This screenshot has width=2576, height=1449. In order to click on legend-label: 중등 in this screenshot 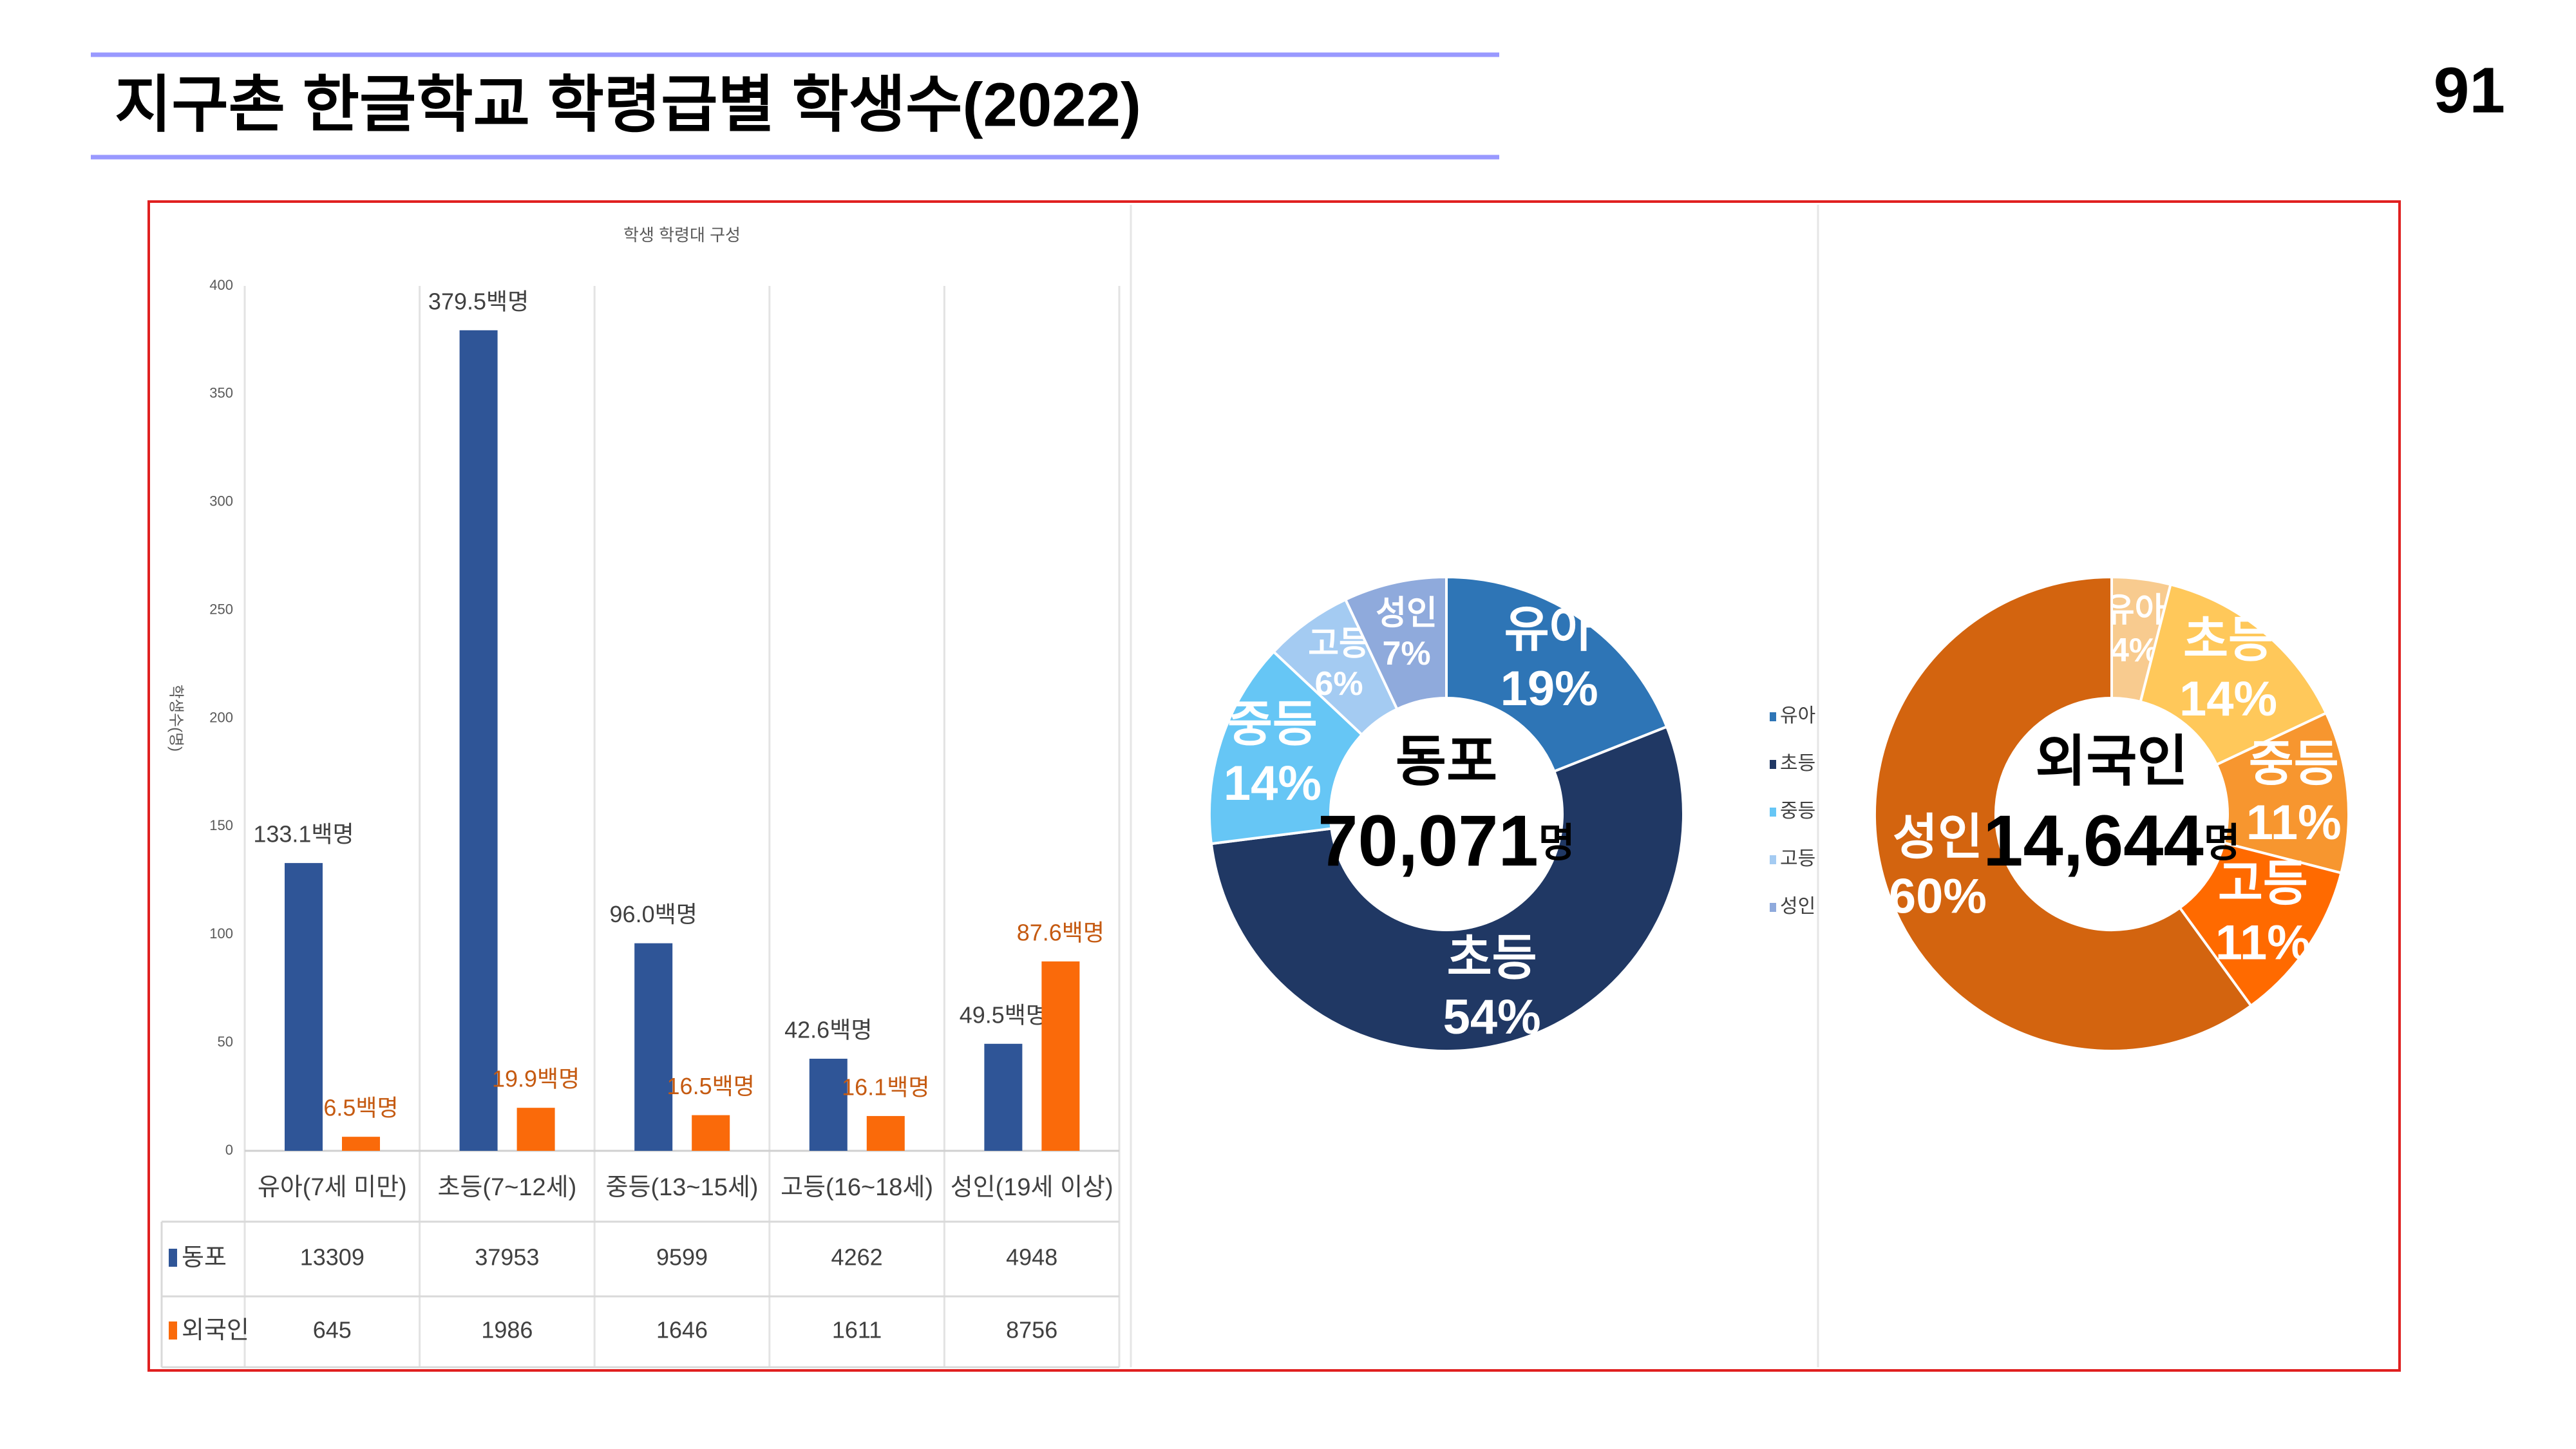, I will do `click(1797, 811)`.